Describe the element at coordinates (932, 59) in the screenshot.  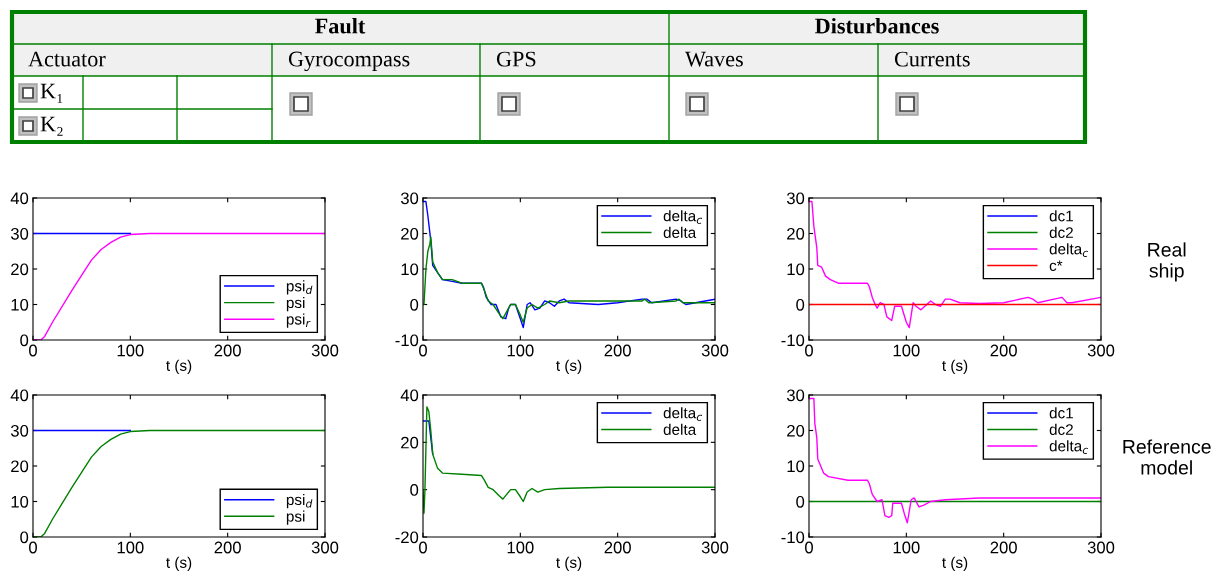
I see `text: Currents` at that location.